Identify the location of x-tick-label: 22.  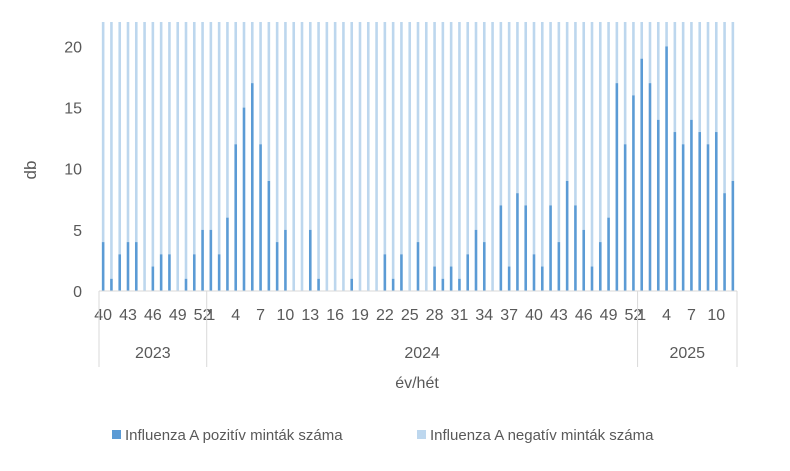
(385, 315).